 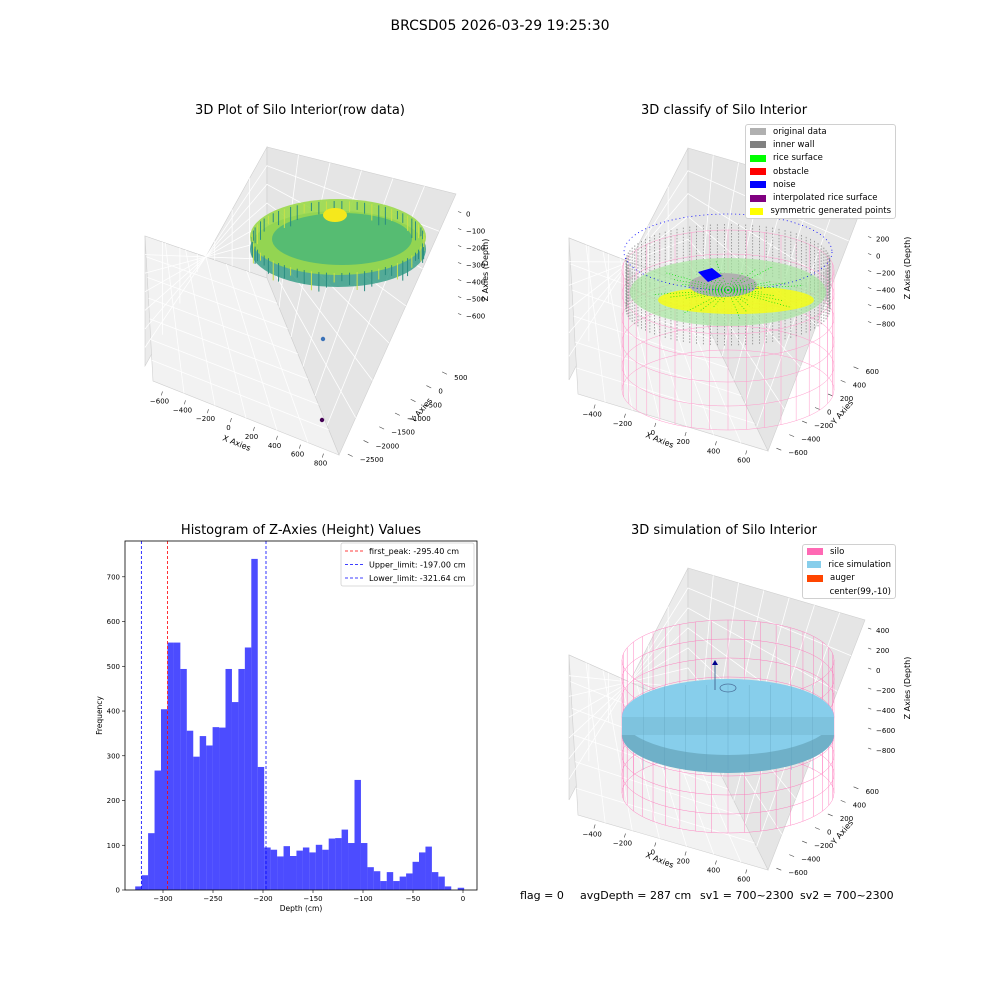 What do you see at coordinates (878, 257) in the screenshot?
I see `tr-z-tick-label: 0` at bounding box center [878, 257].